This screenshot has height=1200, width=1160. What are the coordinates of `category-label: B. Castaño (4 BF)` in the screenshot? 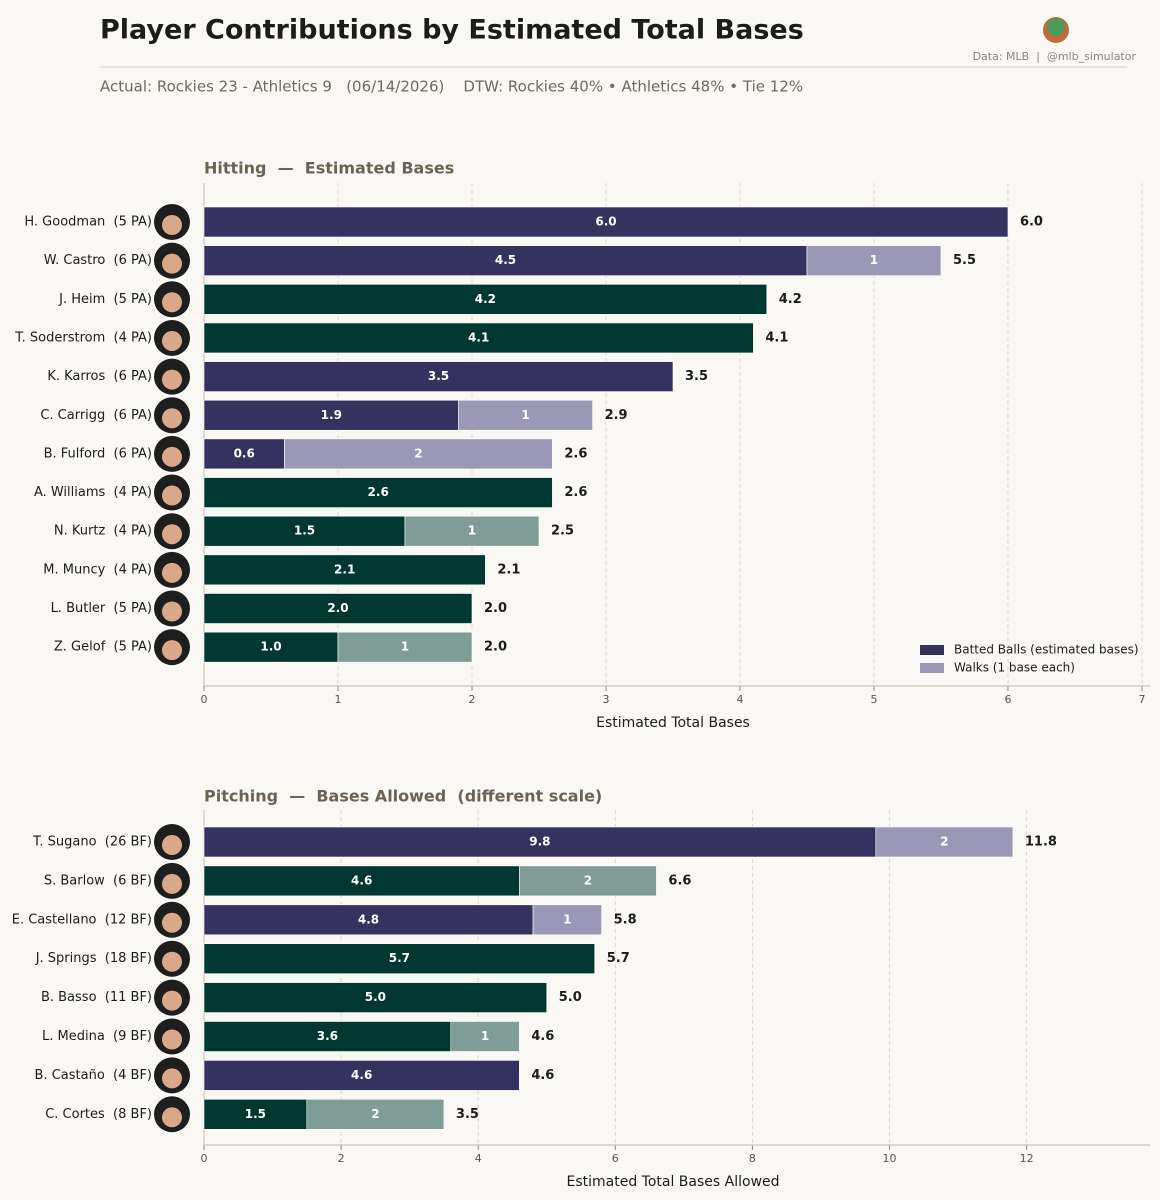 It's located at (93, 1075).